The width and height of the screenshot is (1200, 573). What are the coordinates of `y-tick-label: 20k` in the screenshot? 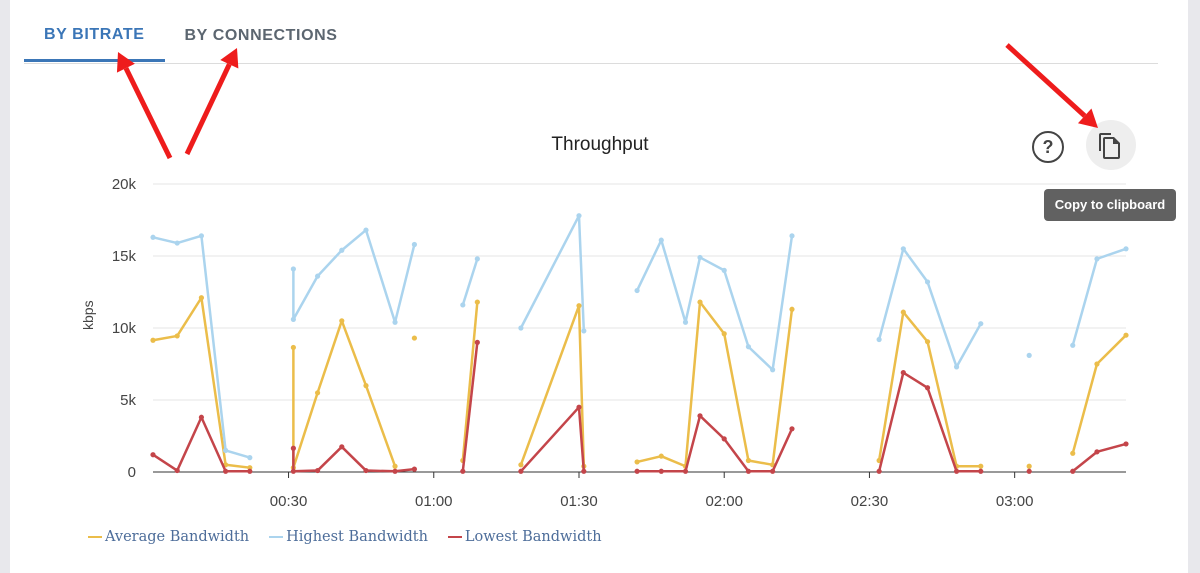 It's located at (124, 184).